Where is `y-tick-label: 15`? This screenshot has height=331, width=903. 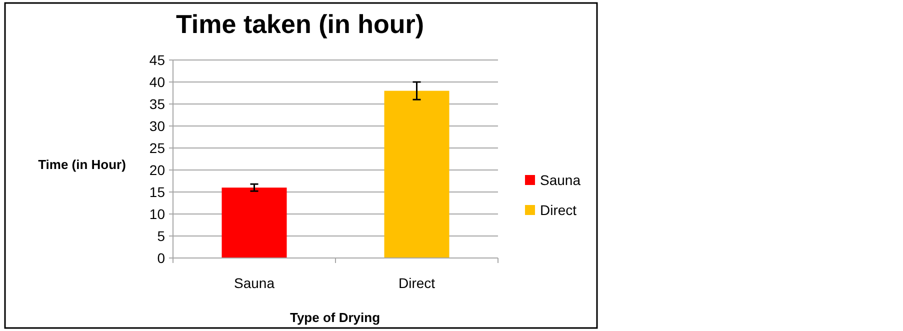
y-tick-label: 15 is located at coordinates (157, 192).